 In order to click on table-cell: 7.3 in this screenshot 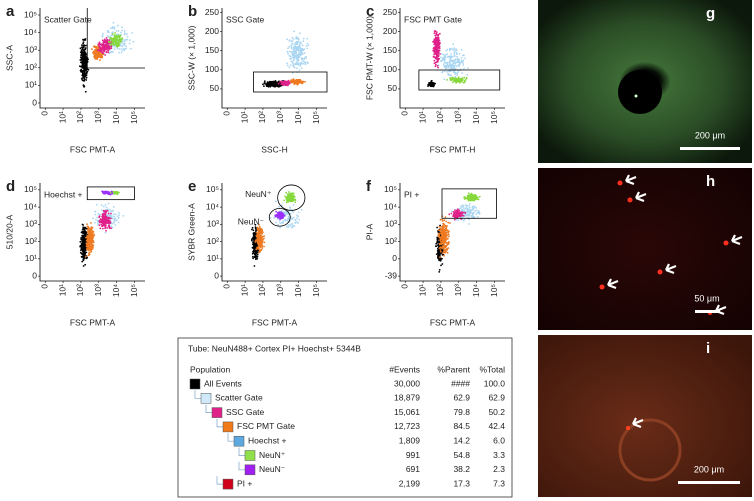, I will do `click(499, 483)`.